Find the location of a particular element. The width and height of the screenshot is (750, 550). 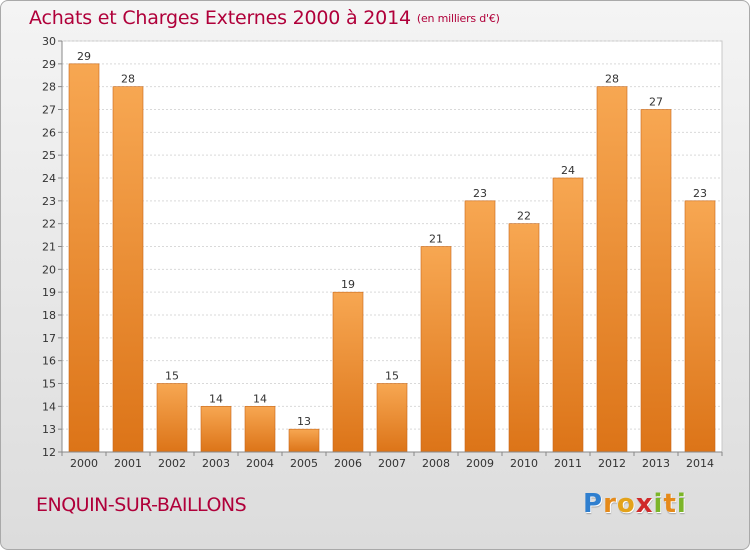

value-label: 29 is located at coordinates (84, 56).